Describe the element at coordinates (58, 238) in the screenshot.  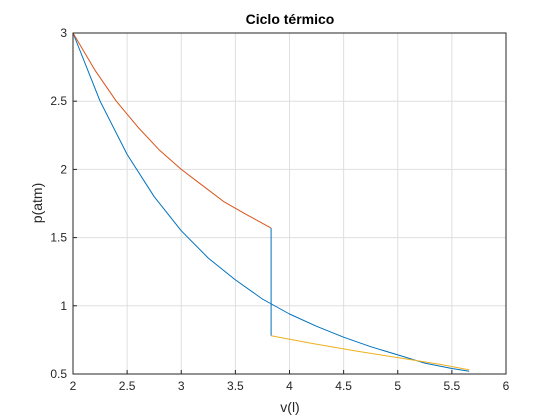
I see `y-tick-label: 1.5` at that location.